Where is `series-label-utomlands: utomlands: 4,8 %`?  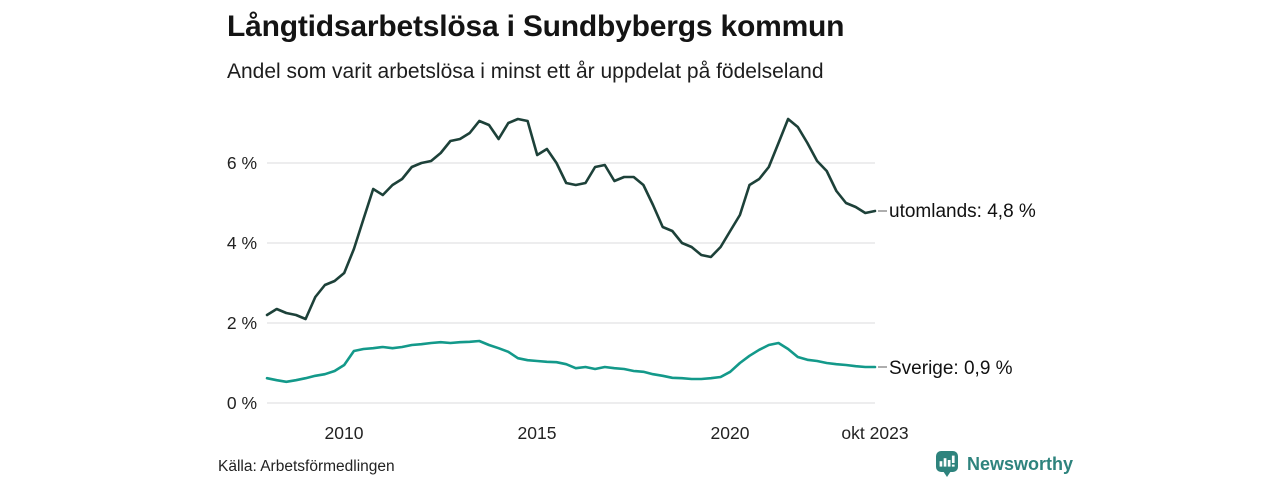 series-label-utomlands: utomlands: 4,8 % is located at coordinates (962, 211).